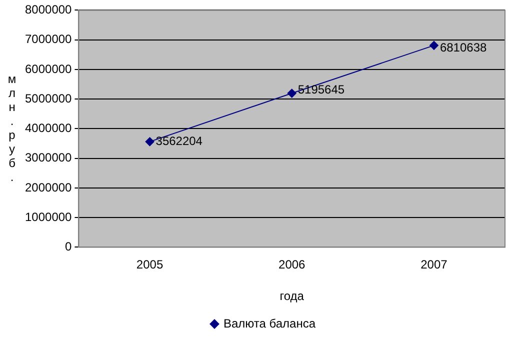 This screenshot has width=517, height=344. I want to click on y-tick-label: 8000000, so click(48, 9).